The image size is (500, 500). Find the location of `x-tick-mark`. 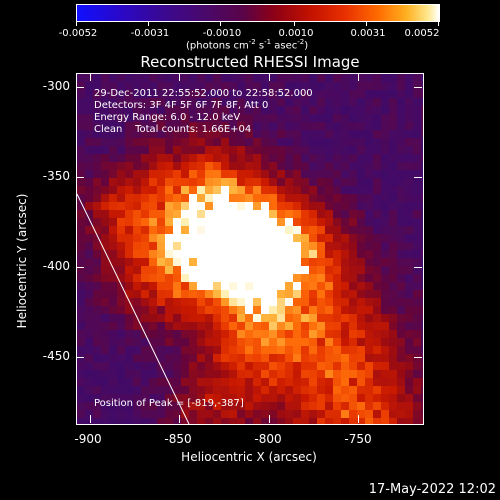

x-tick-mark is located at coordinates (358, 77).